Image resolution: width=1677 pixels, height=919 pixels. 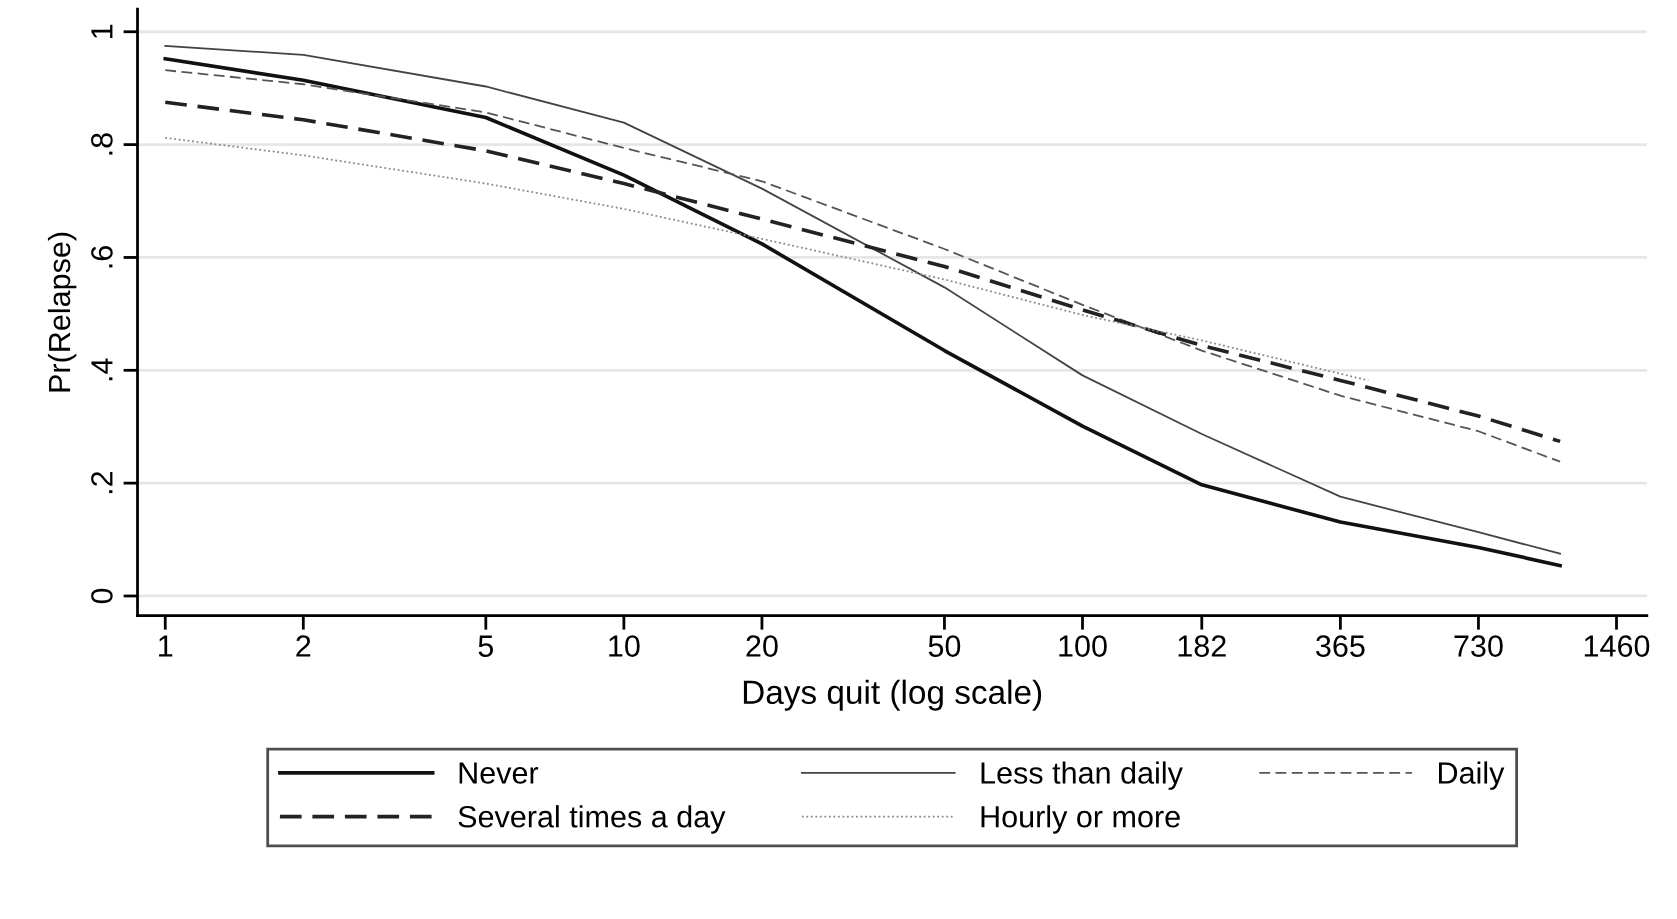 I want to click on y-tick-label: 0, so click(x=102, y=596).